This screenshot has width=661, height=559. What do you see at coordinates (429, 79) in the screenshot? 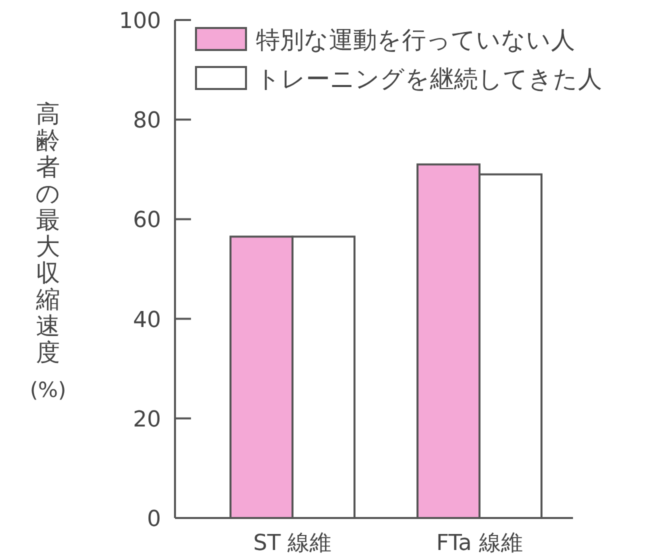
I see `legend-label: トレーニングを継続してきた人` at bounding box center [429, 79].